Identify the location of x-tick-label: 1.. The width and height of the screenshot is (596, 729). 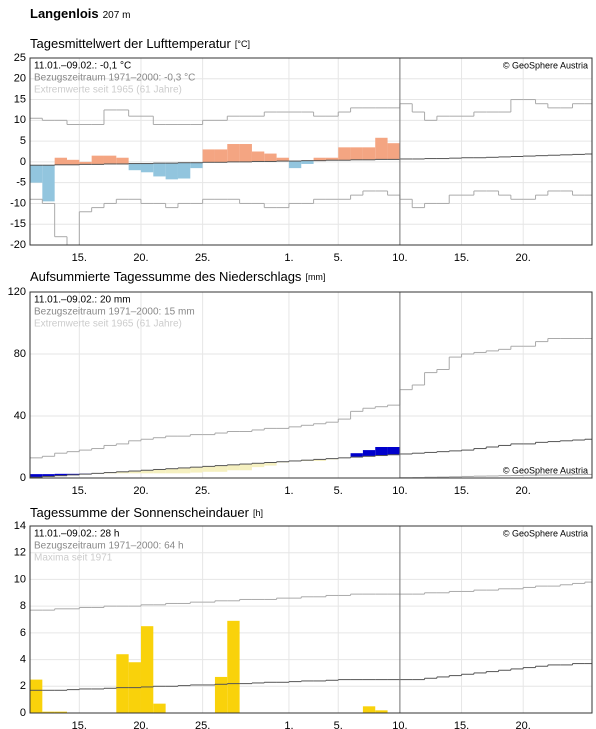
(288, 491).